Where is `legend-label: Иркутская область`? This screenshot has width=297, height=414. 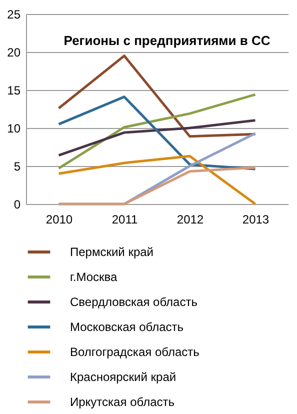
legend-label: Иркутская область is located at coordinates (122, 402).